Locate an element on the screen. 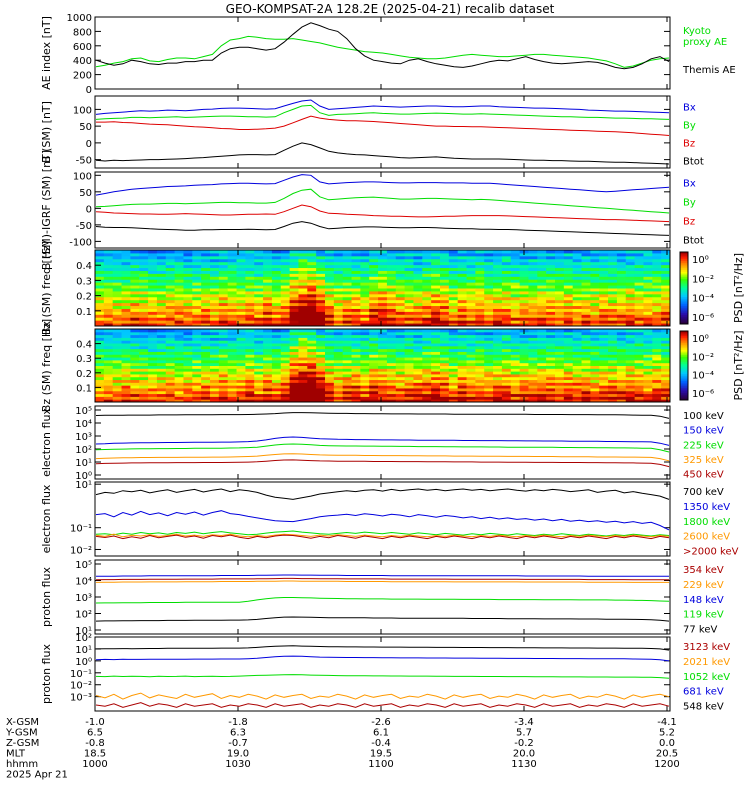 This screenshot has height=800, width=750. y-tick-label: 100 is located at coordinates (82, 176).